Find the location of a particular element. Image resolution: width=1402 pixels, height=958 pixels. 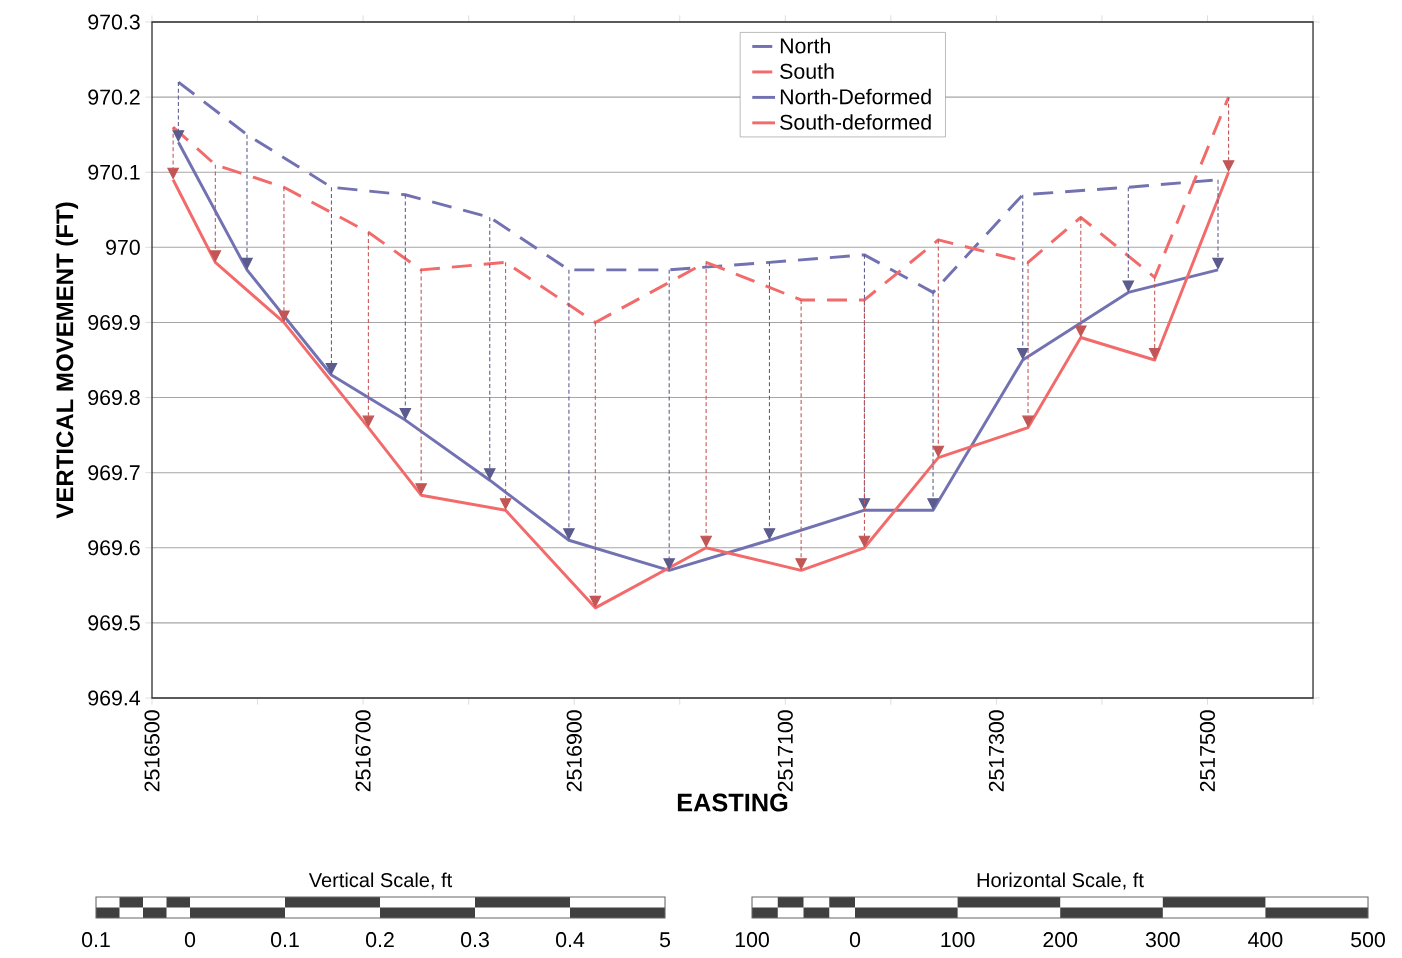

y-tick-label: 970 is located at coordinates (123, 247).